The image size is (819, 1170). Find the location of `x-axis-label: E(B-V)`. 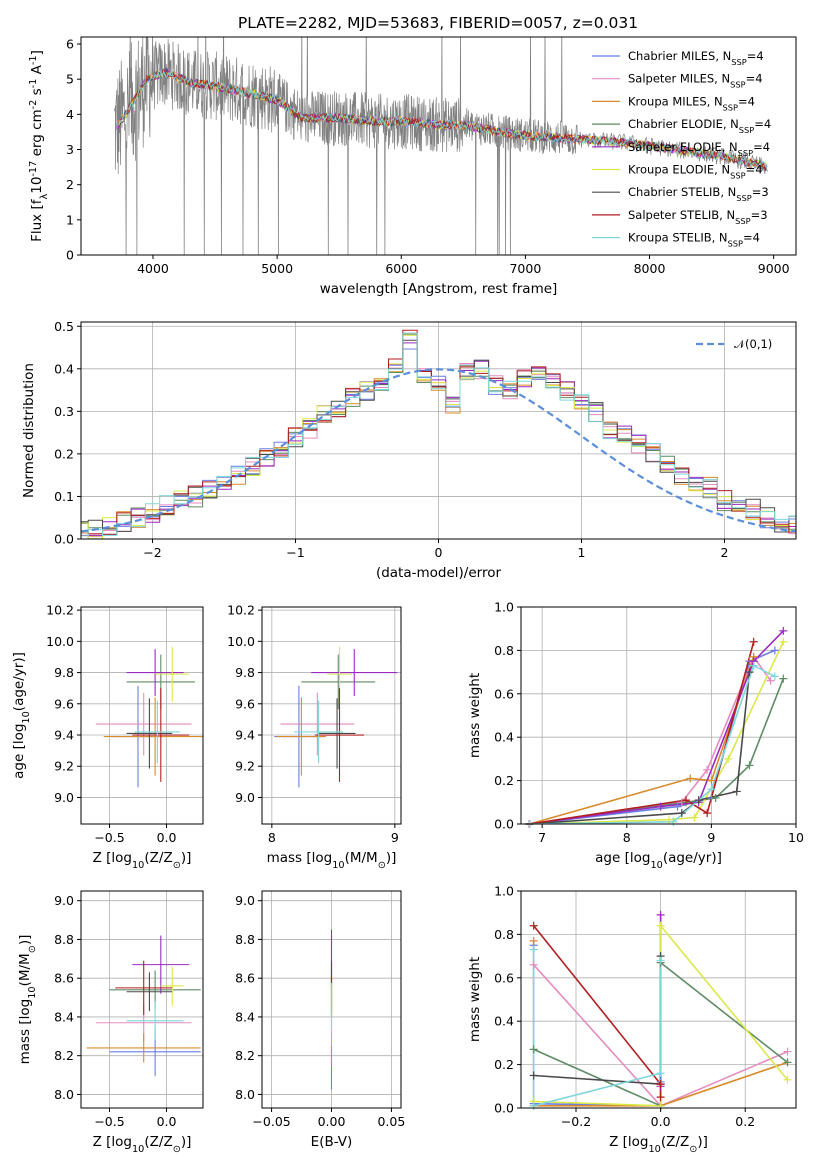

x-axis-label: E(B-V) is located at coordinates (332, 1142).